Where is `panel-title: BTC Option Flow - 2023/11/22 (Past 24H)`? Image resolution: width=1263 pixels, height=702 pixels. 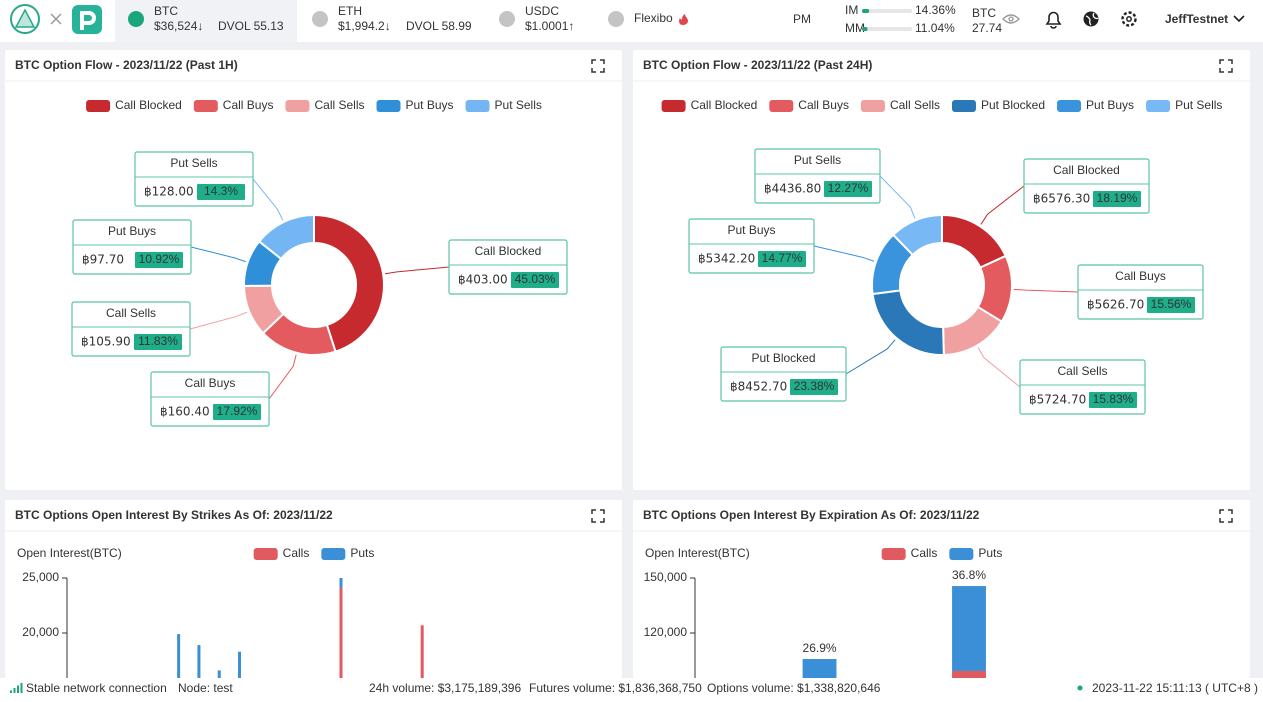
panel-title: BTC Option Flow - 2023/11/22 (Past 24H) is located at coordinates (757, 65).